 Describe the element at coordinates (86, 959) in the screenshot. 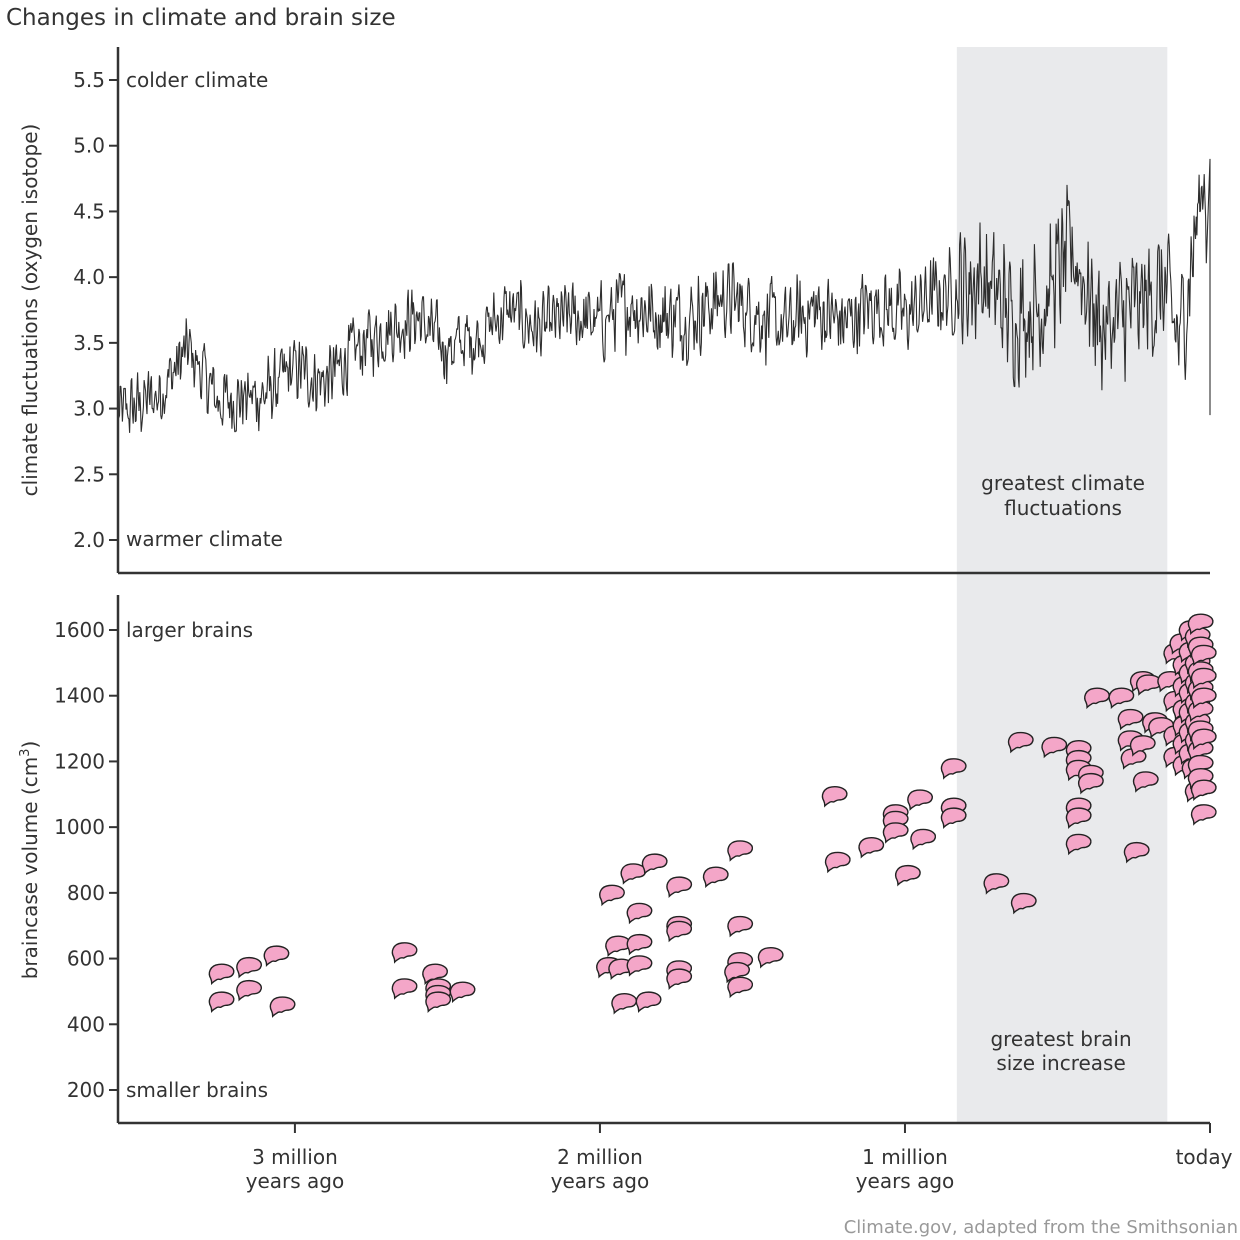

I see `brain-y-tick-label: 600` at that location.